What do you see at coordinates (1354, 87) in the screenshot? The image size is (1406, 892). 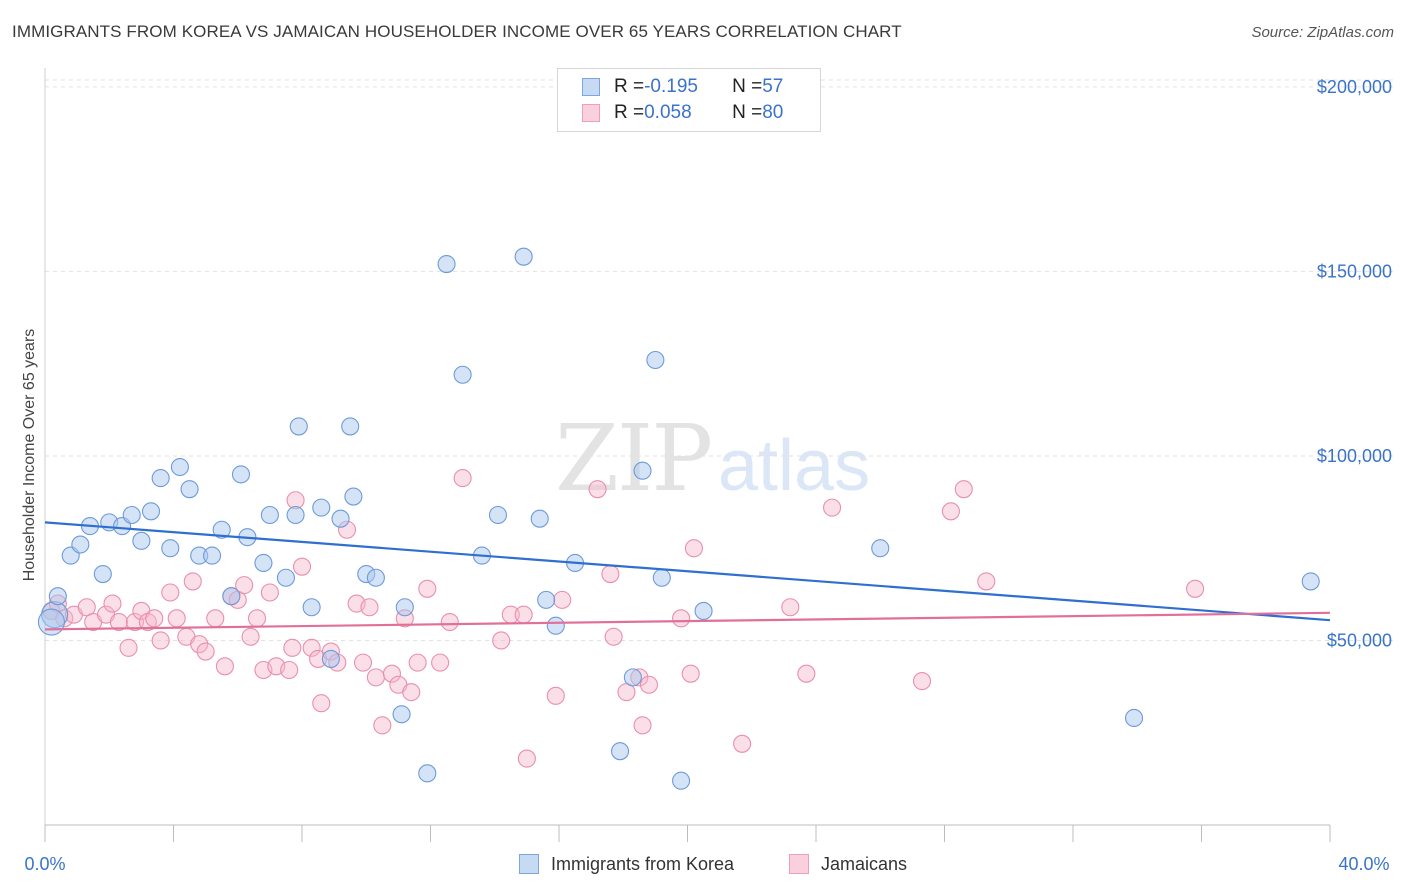 I see `y-tick-label: $200,000` at bounding box center [1354, 87].